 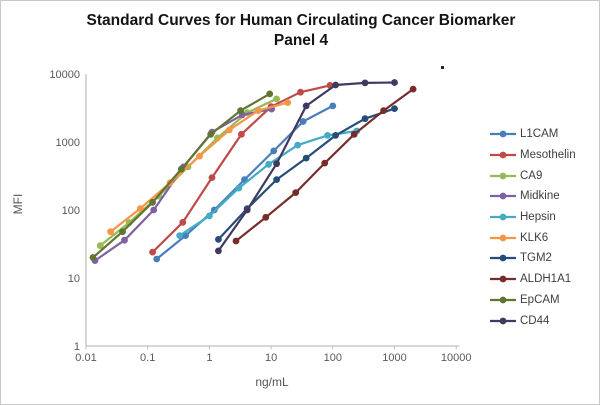 What do you see at coordinates (71, 211) in the screenshot?
I see `y-tick-label: 100` at bounding box center [71, 211].